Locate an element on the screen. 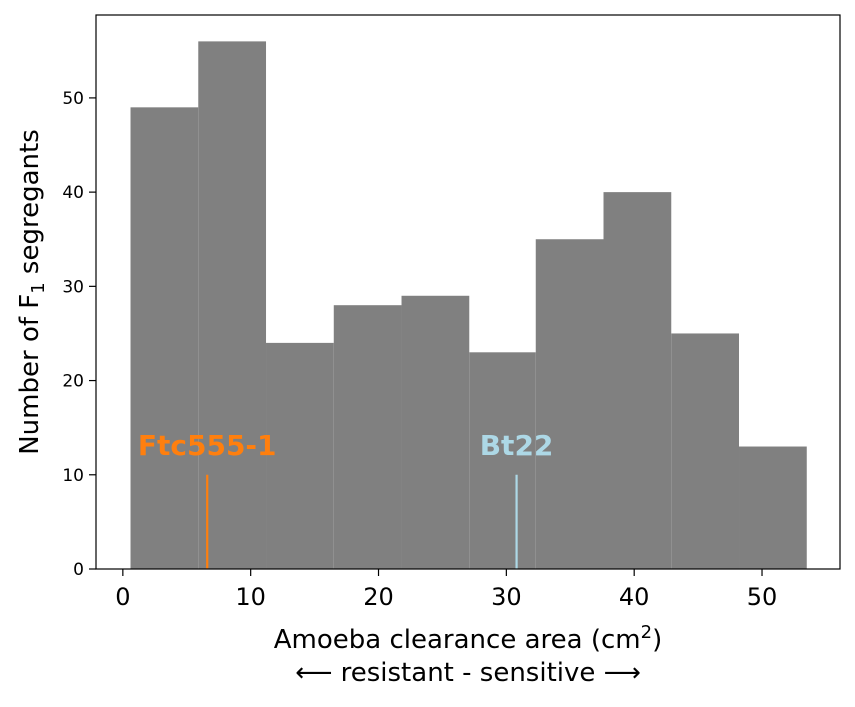 The height and width of the screenshot is (707, 855). x-tick-label-5: 40 is located at coordinates (634, 597).